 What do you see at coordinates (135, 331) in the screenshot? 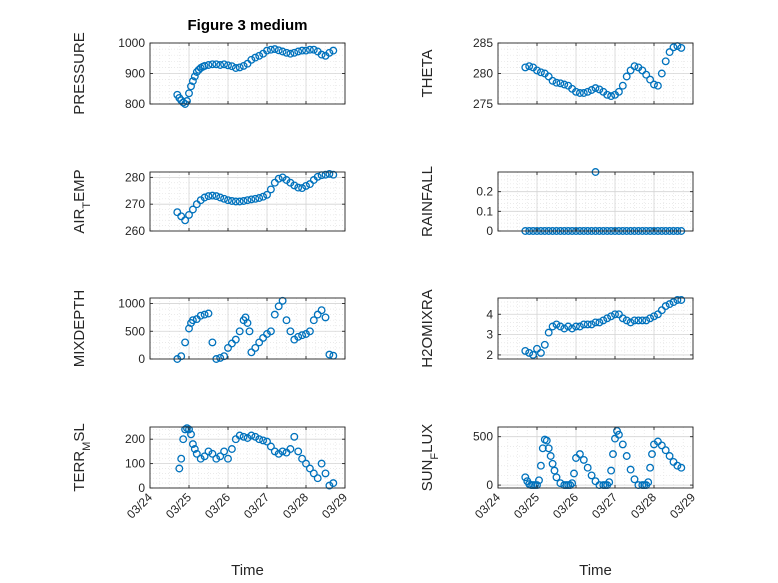
I see `y-tick-label: 500` at bounding box center [135, 331].